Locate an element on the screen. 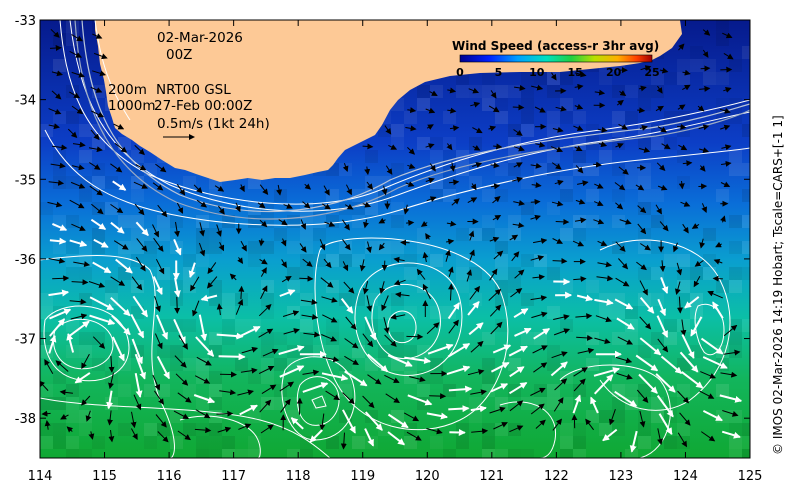 The width and height of the screenshot is (791, 492). colorbar-tick-label: 0 is located at coordinates (460, 72).